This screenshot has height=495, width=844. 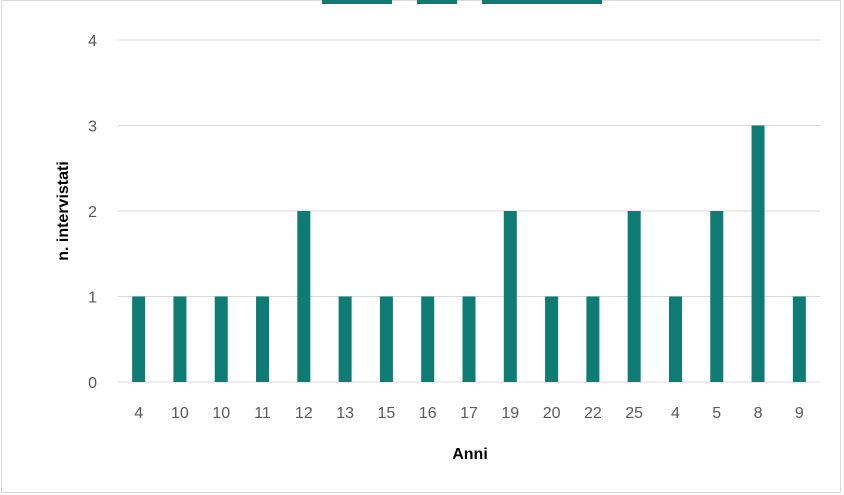 What do you see at coordinates (510, 413) in the screenshot?
I see `x-tick-label: 19` at bounding box center [510, 413].